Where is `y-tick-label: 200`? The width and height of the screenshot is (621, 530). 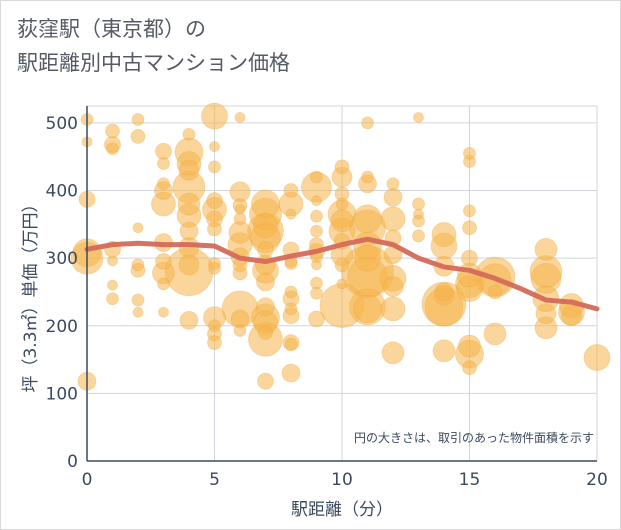
y-tick-label: 200 is located at coordinates (62, 327).